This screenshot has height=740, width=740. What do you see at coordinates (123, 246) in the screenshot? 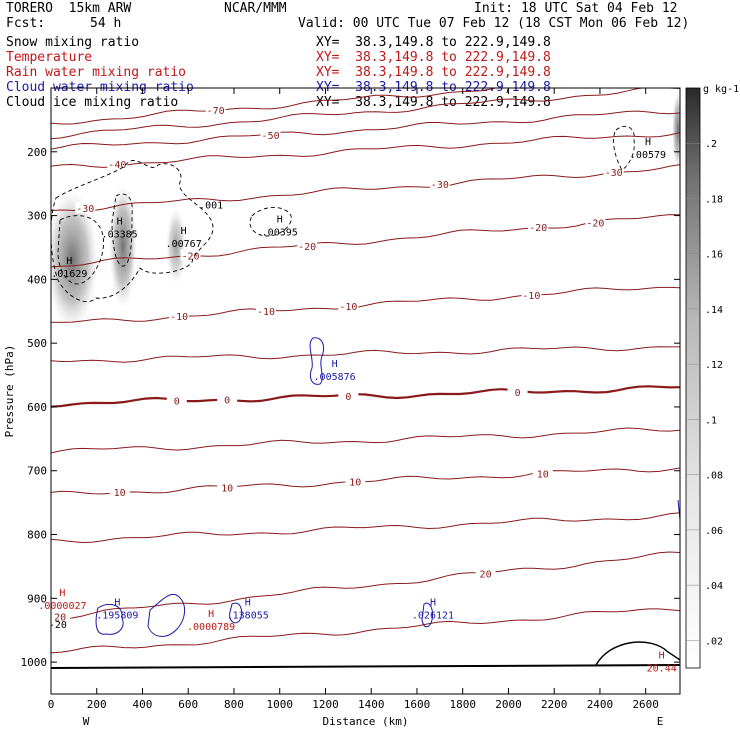
I see `snow-core-main` at bounding box center [123, 246].